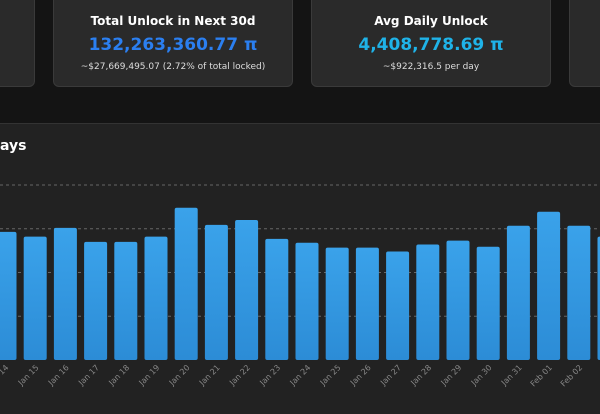 The image size is (600, 414). What do you see at coordinates (360, 375) in the screenshot?
I see `x-tick-label: Jan 26` at bounding box center [360, 375].